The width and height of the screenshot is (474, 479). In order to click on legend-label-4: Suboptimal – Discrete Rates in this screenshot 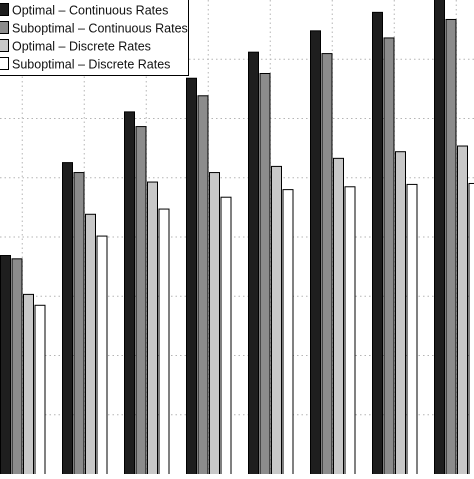, I will do `click(91, 65)`.